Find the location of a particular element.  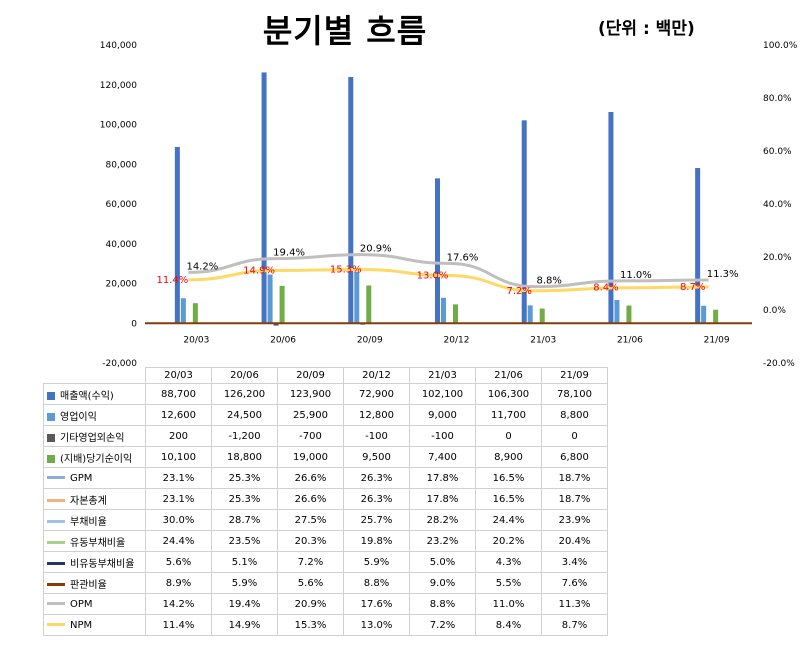

table-cell: 25,900 is located at coordinates (310, 415).